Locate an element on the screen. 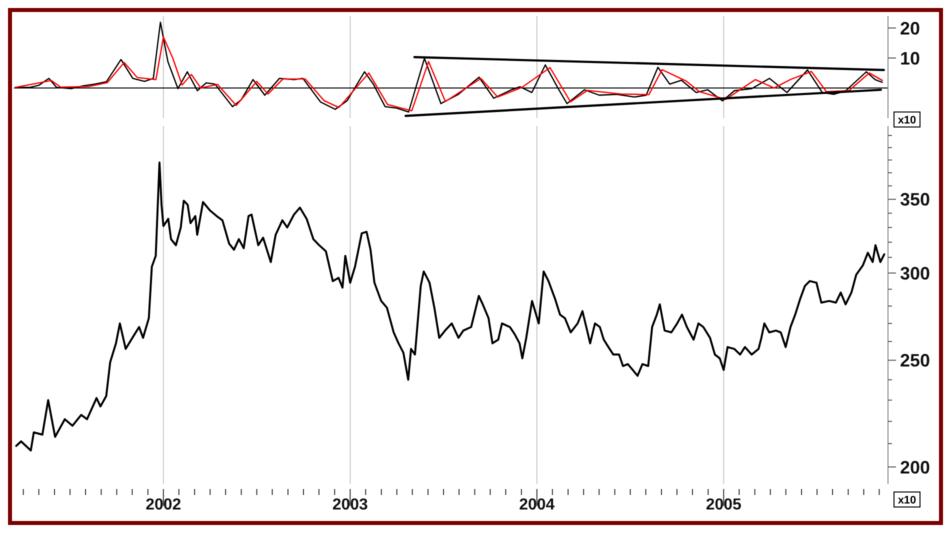 Image resolution: width=951 pixels, height=533 pixels. y-tick-label: 300 is located at coordinates (915, 273).